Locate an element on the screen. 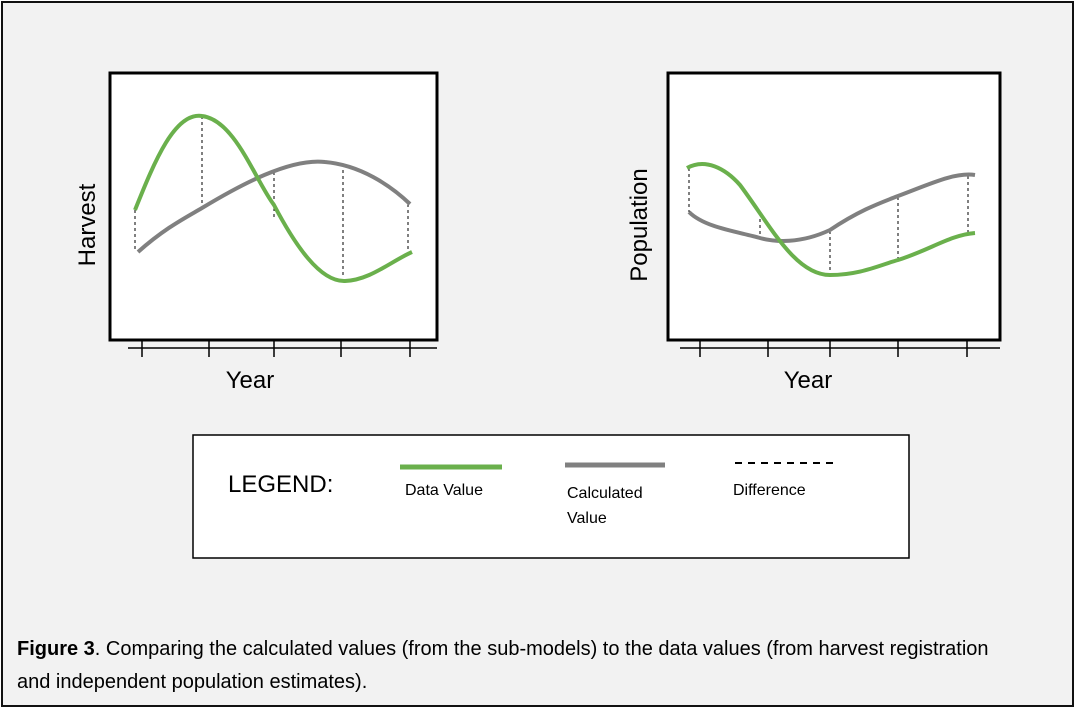 The height and width of the screenshot is (708, 1075). legend-label: Calculated Value is located at coordinates (605, 506).